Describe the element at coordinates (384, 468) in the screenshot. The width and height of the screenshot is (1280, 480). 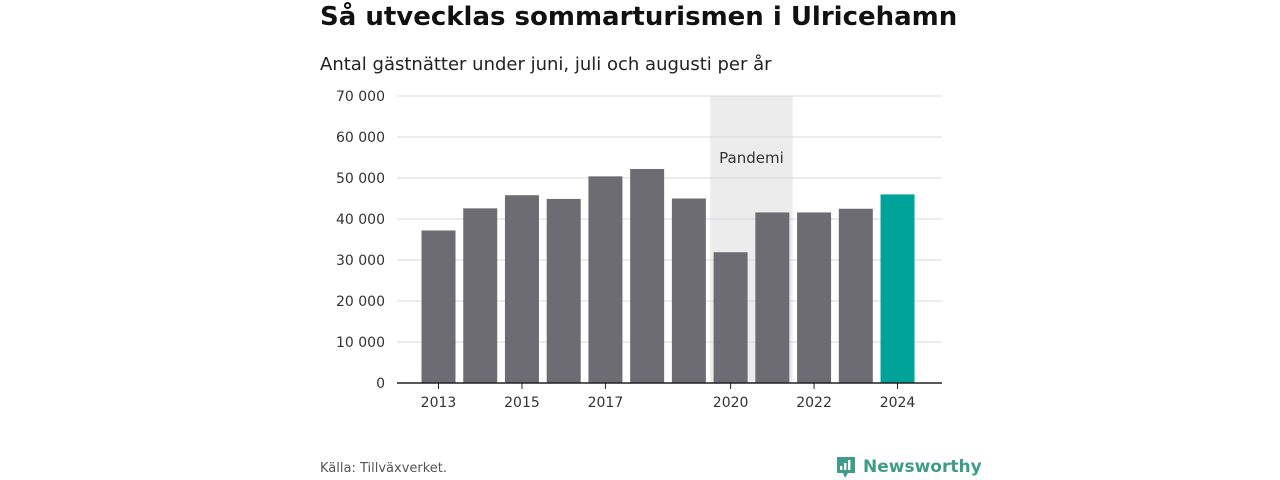
I see `source-note: Källa: Tillväxverket.` at that location.